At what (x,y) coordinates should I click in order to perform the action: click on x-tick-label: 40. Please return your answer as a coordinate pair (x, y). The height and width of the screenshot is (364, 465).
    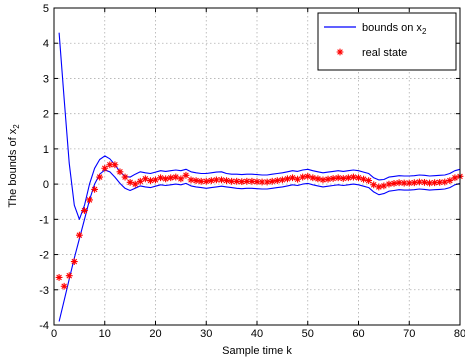
    Looking at the image, I should click on (257, 334).